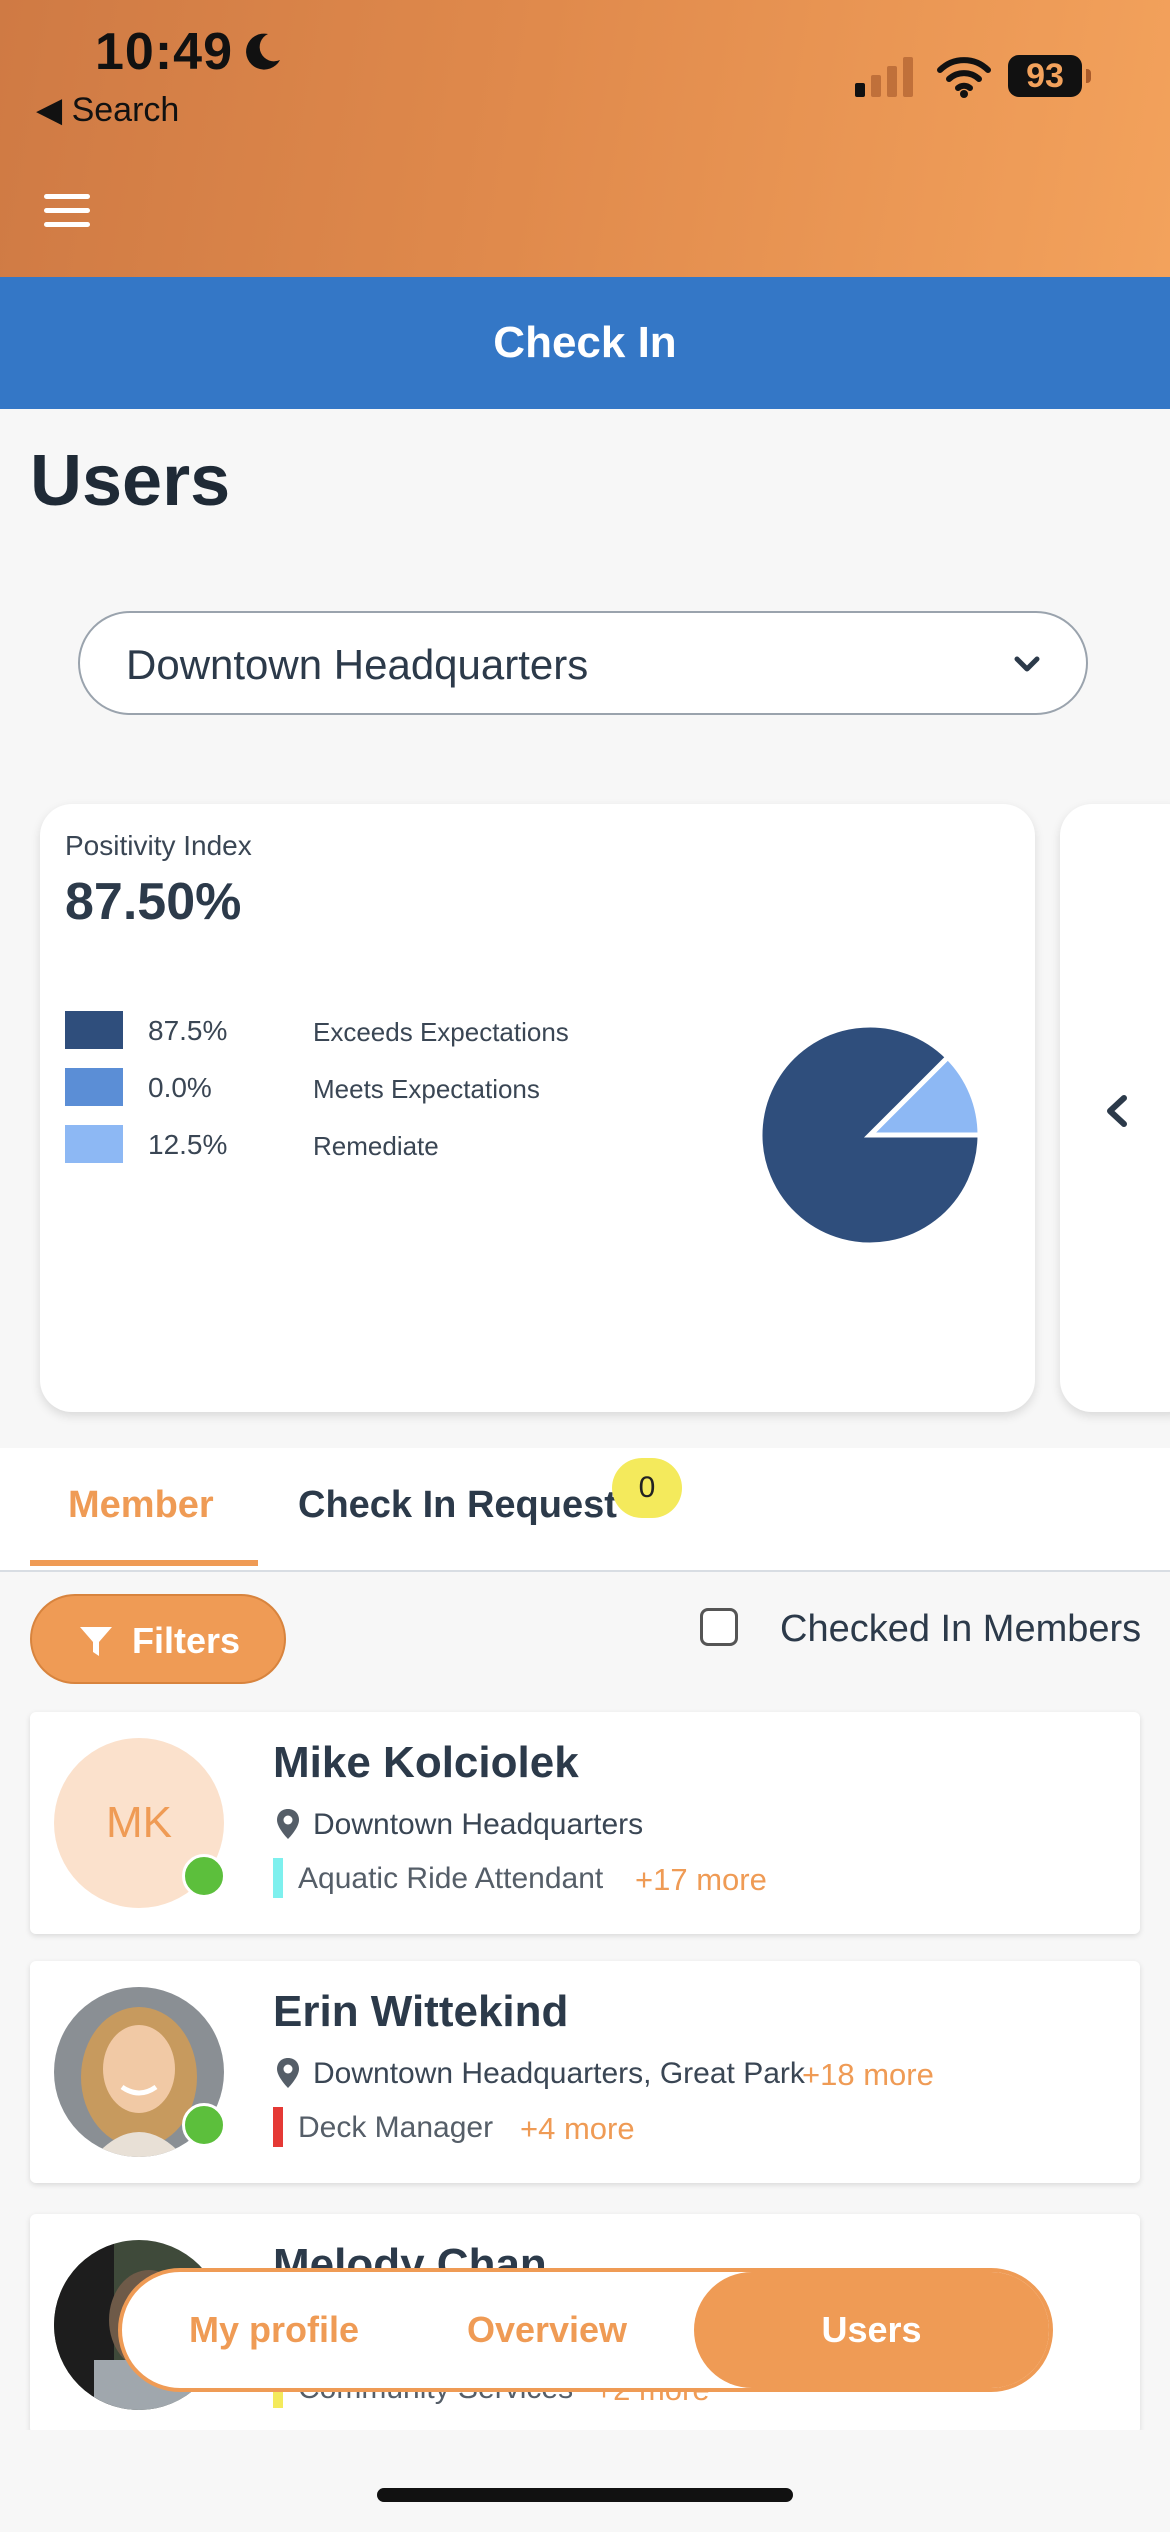 Image resolution: width=1170 pixels, height=2532 pixels. Describe the element at coordinates (164, 52) in the screenshot. I see `status-time: 10:49` at that location.